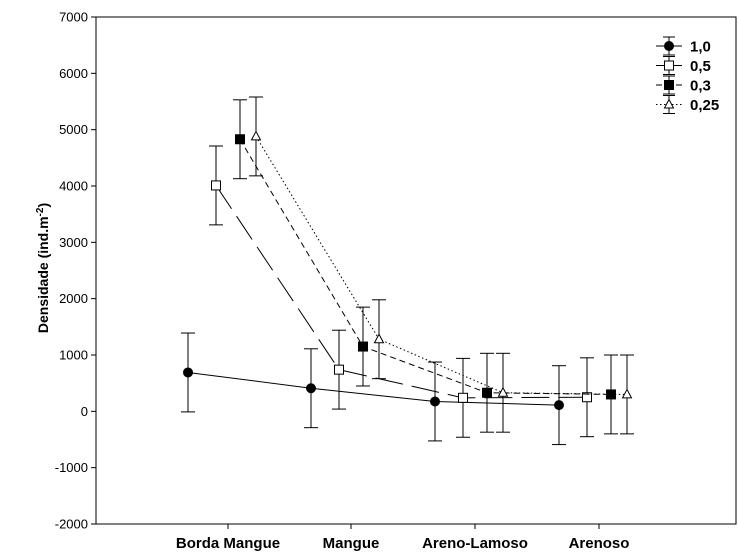 This screenshot has height=554, width=738. I want to click on x-tick-label: Mangue, so click(351, 543).